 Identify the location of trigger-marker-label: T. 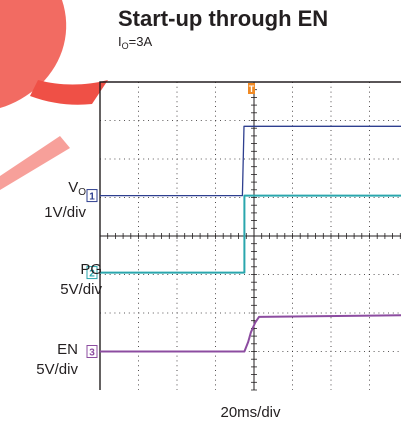
(252, 89).